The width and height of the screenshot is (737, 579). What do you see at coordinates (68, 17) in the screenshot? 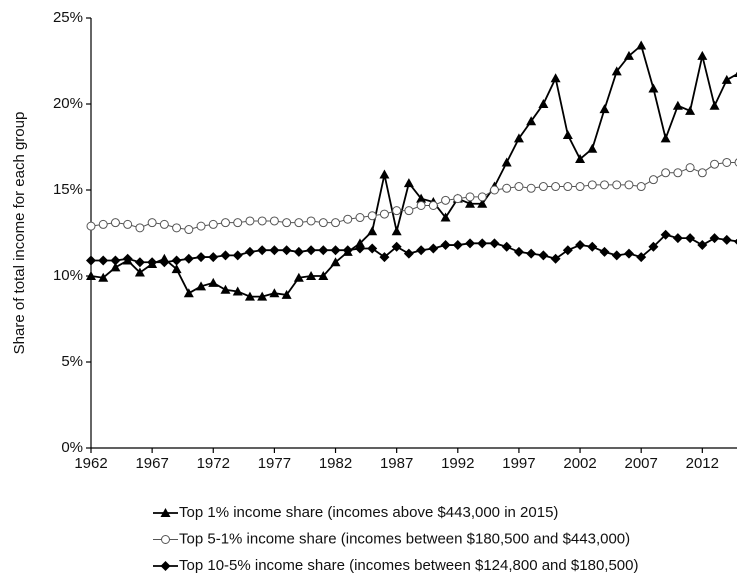
I see `y-tick-label: 25%` at bounding box center [68, 17].